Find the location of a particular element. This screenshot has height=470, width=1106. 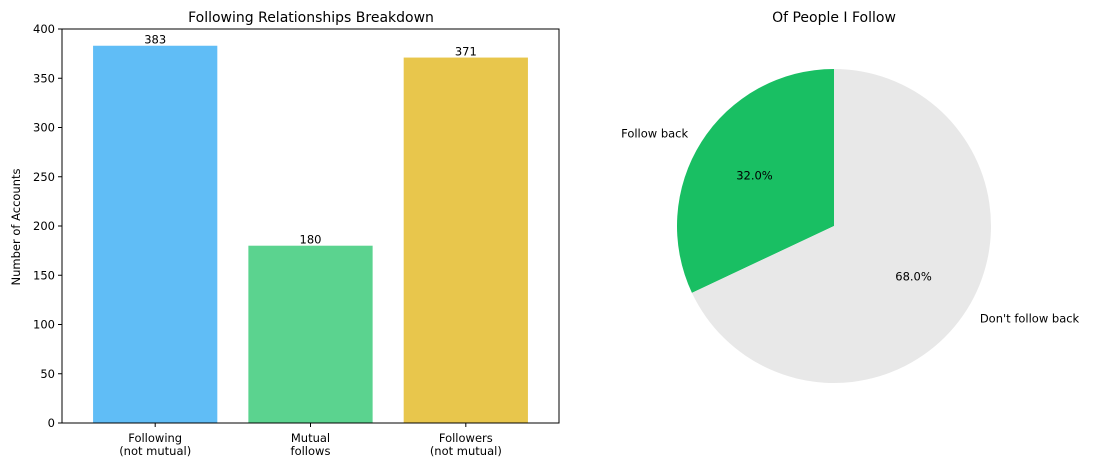

pie-slice-label: Follow back is located at coordinates (654, 133).